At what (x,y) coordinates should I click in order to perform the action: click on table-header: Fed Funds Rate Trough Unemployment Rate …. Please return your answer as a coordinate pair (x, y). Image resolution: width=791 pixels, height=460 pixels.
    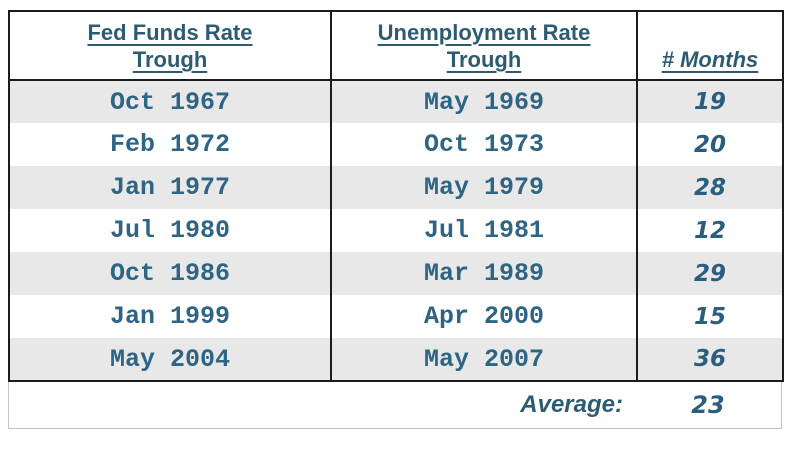
    Looking at the image, I should click on (396, 46).